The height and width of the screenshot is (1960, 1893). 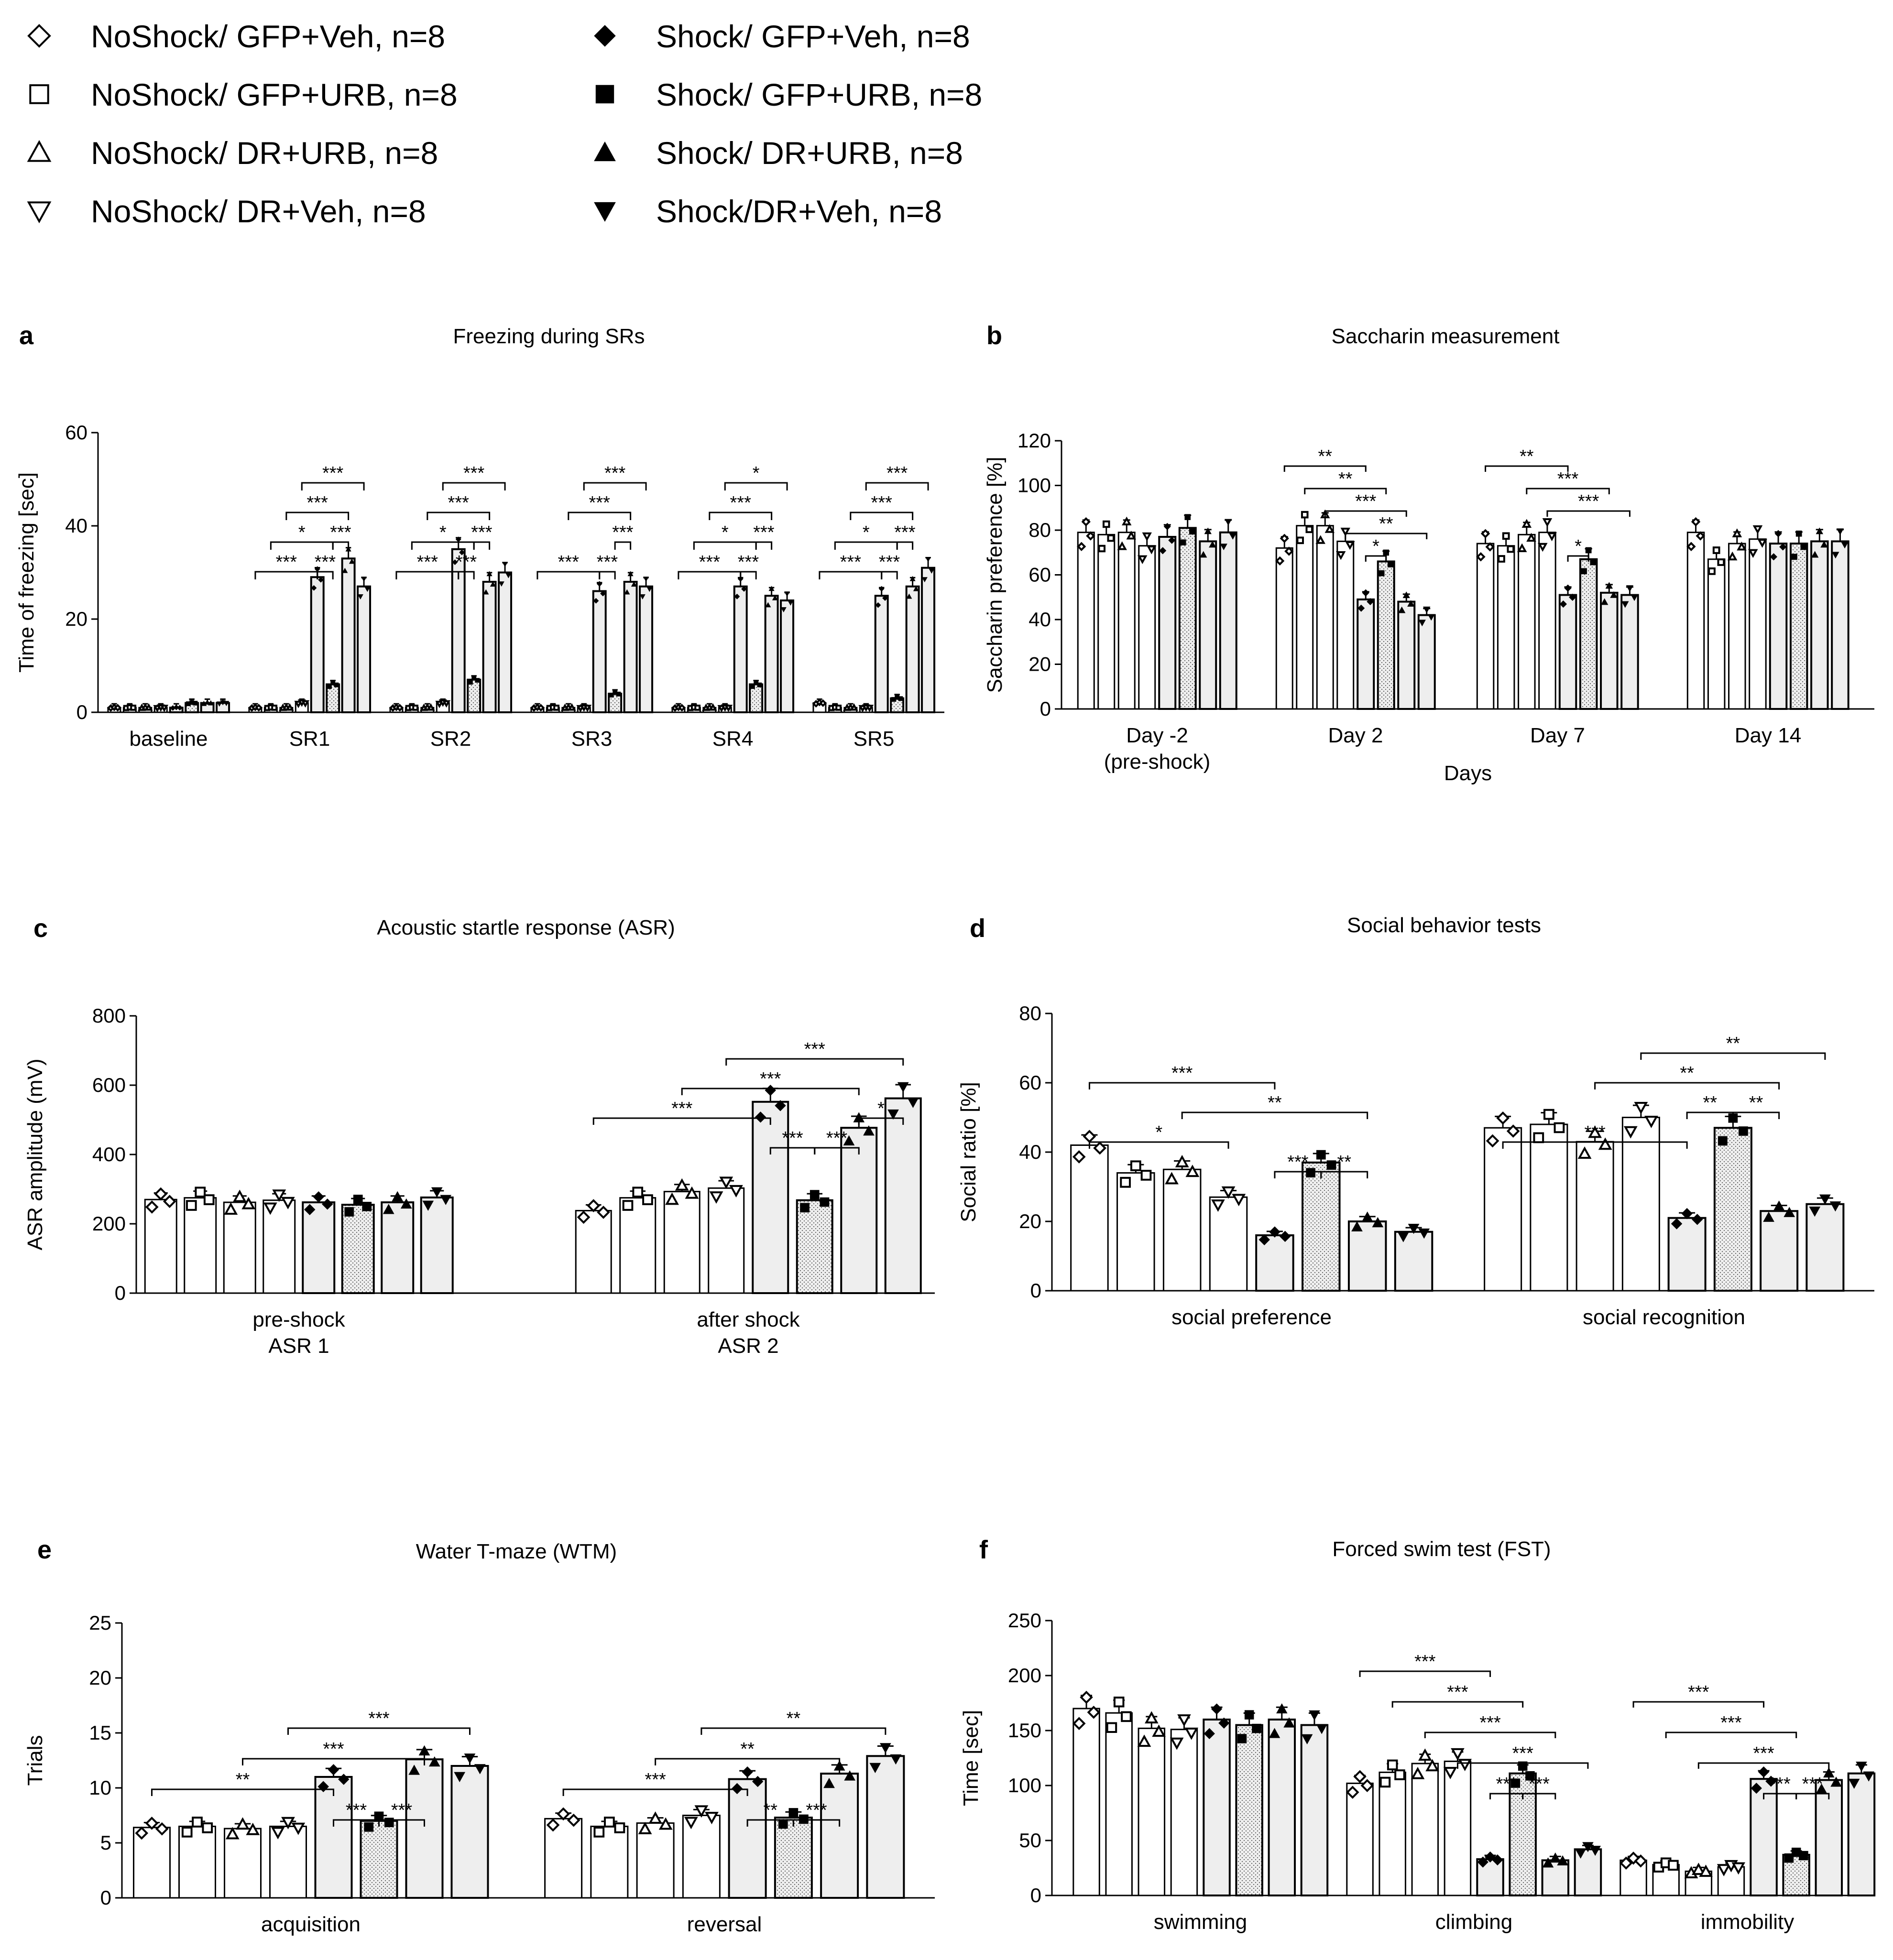 What do you see at coordinates (725, 1821) in the screenshot?
I see `bar-group` at bounding box center [725, 1821].